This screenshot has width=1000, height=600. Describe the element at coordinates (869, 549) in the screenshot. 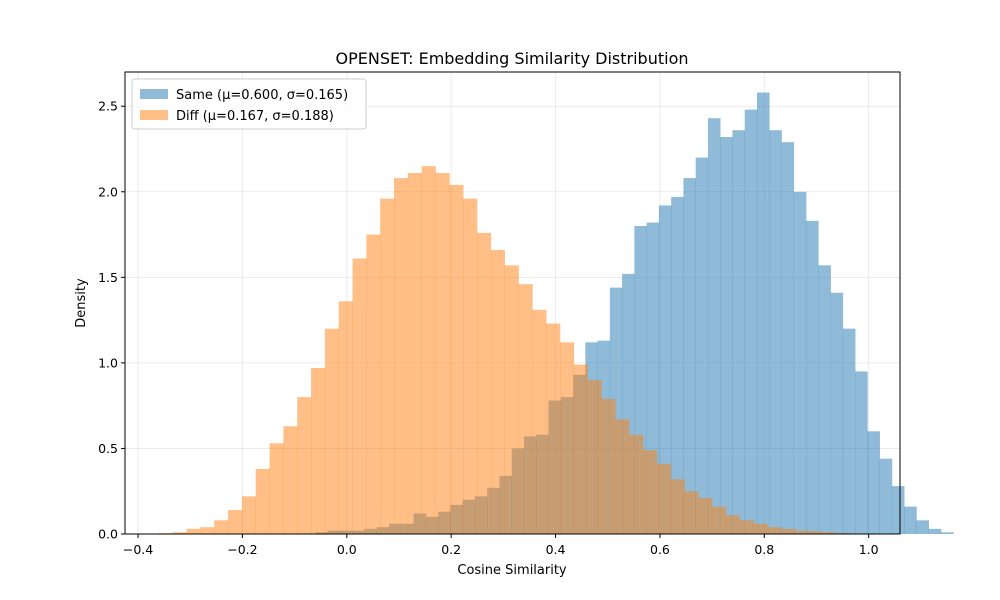

I see `x-tick-label-7: 1.0` at that location.